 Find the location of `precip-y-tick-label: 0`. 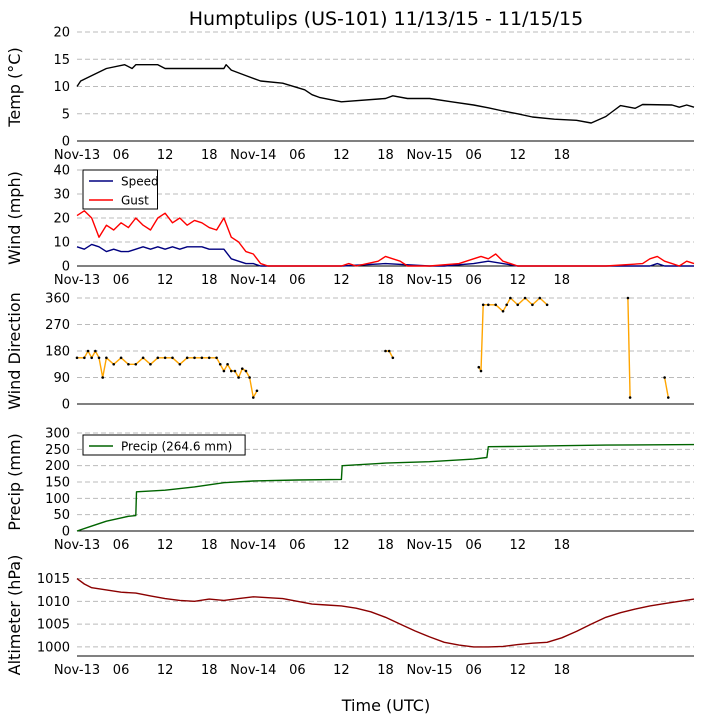

precip-y-tick-label: 0 is located at coordinates (66, 532).